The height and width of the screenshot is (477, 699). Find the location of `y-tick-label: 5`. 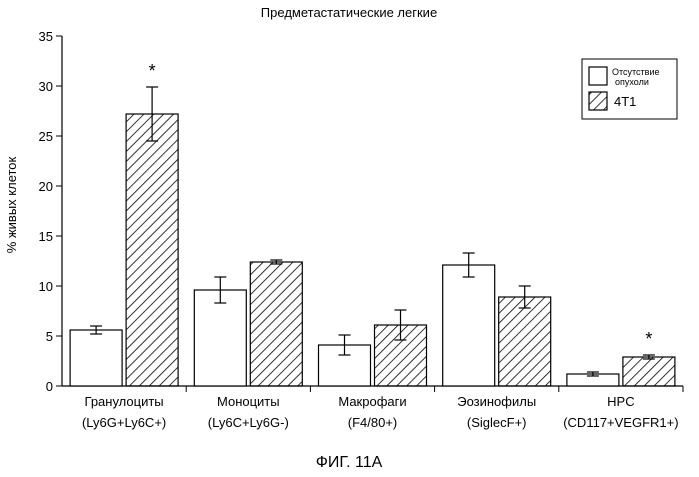

y-tick-label: 5 is located at coordinates (49, 336).